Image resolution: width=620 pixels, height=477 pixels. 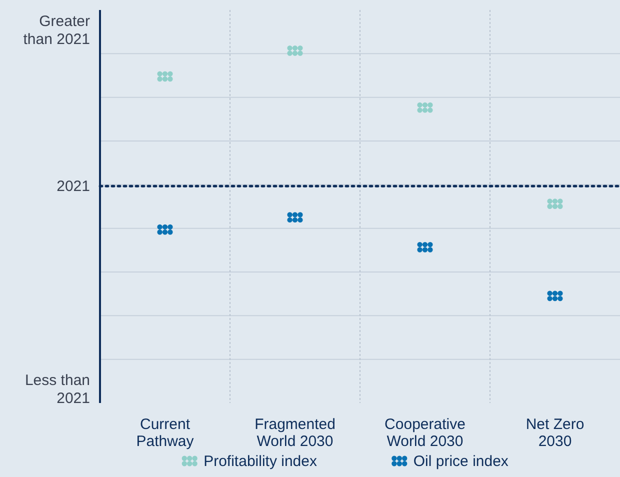 What do you see at coordinates (295, 433) in the screenshot?
I see `x-tick-label: Fragmented World 2030` at bounding box center [295, 433].